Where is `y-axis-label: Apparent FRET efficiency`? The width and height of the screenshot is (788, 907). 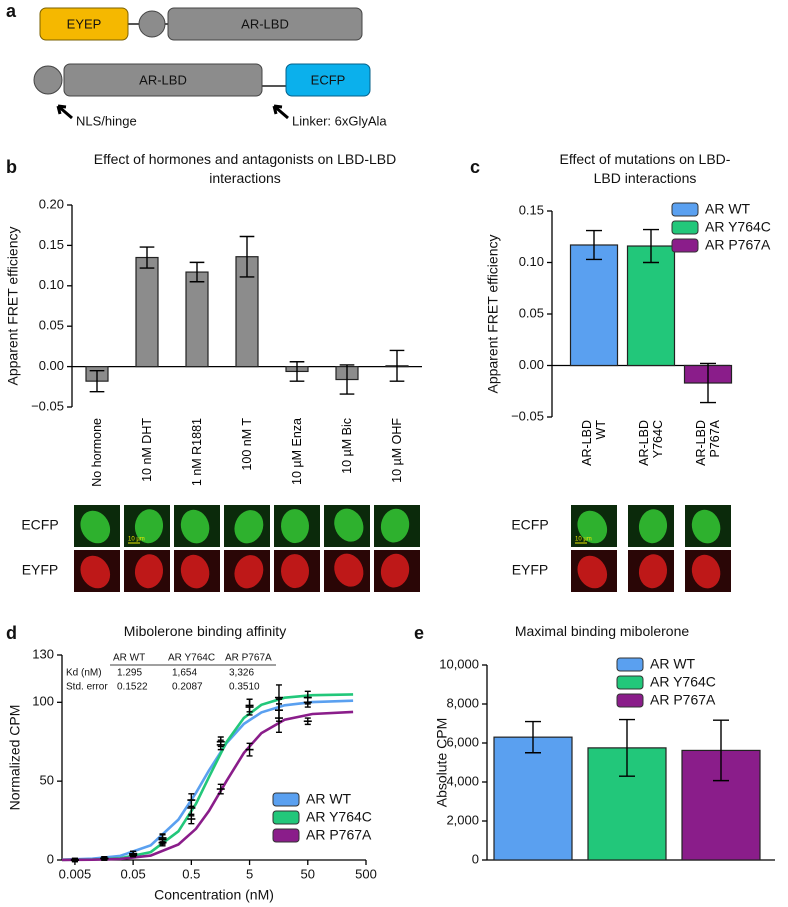
y-axis-label: Apparent FRET efficiency is located at coordinates (13, 305).